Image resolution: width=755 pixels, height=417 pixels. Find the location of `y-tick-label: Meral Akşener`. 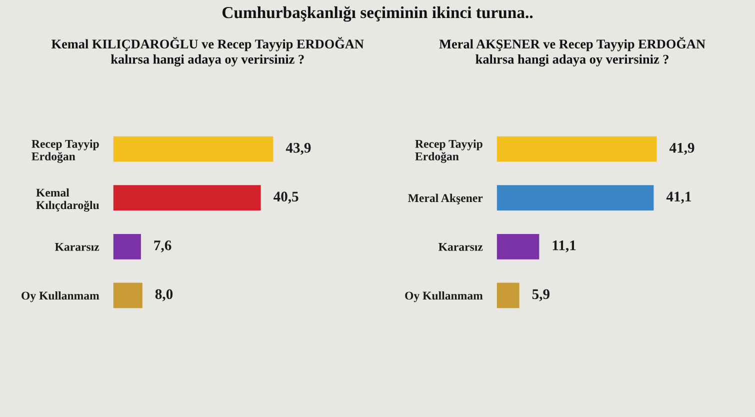

y-tick-label: Meral Akşener is located at coordinates (445, 199).